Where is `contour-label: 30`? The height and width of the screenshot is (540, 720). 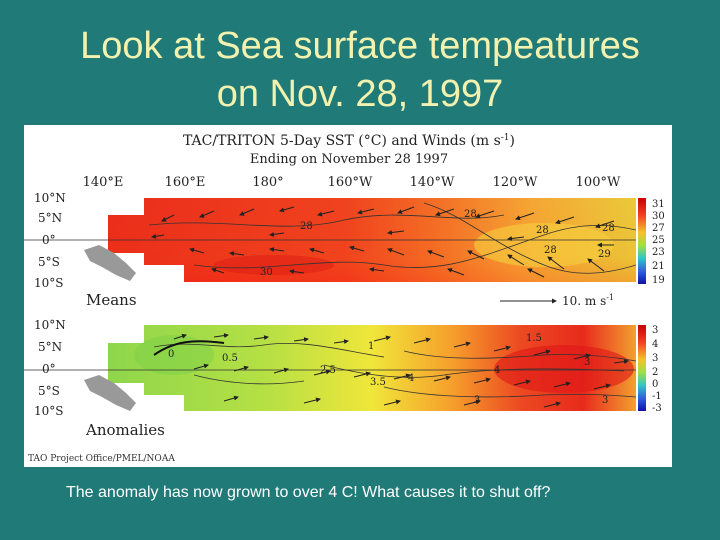 contour-label: 30 is located at coordinates (266, 272).